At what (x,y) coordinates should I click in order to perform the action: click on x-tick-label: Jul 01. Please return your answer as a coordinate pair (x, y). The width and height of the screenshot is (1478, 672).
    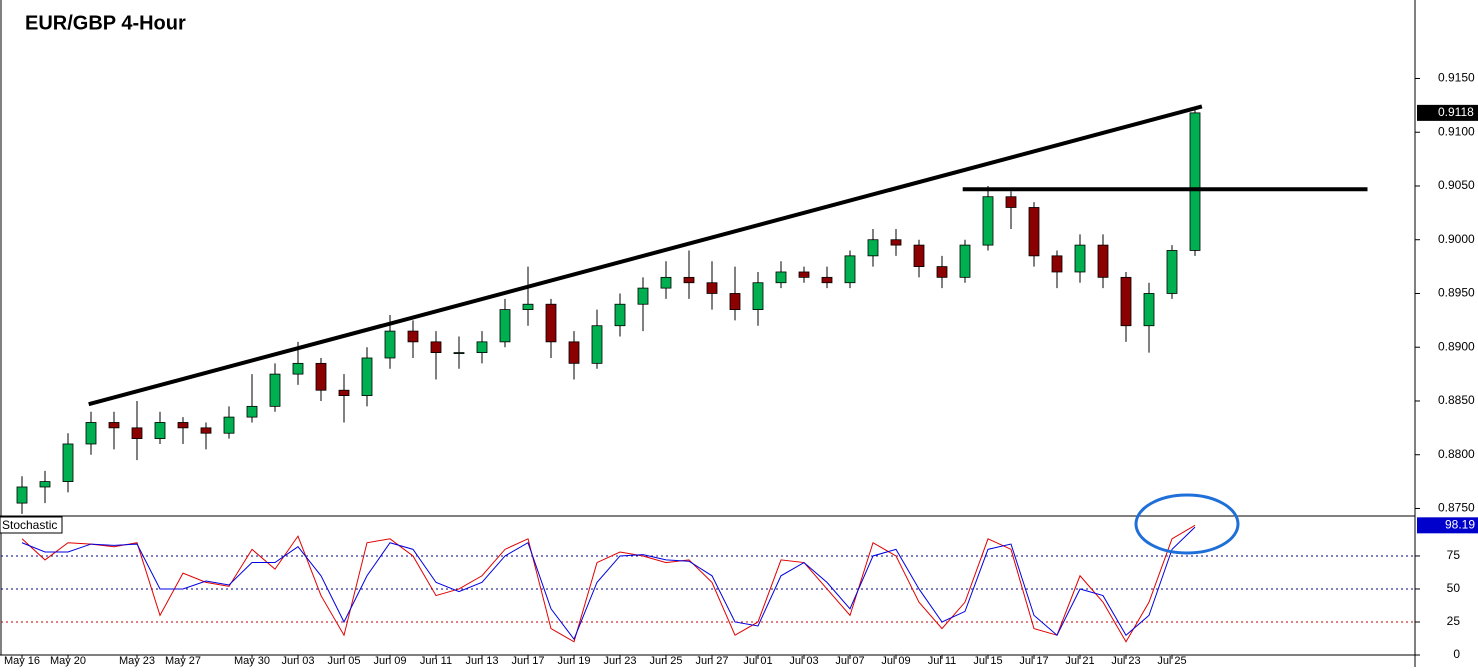
    Looking at the image, I should click on (757, 661).